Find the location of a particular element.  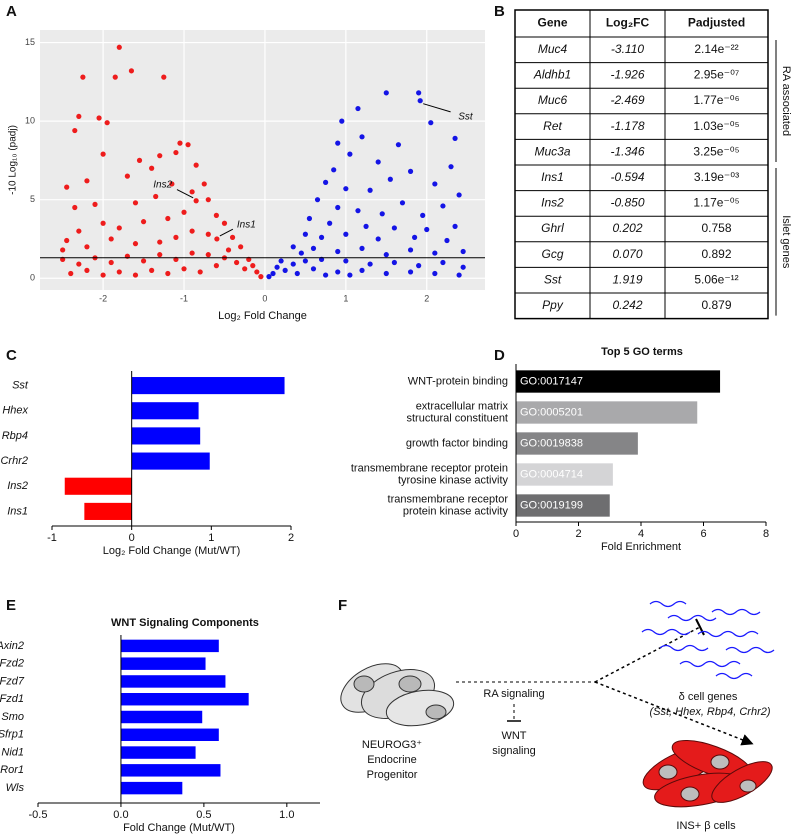

table-border is located at coordinates (641, 164).